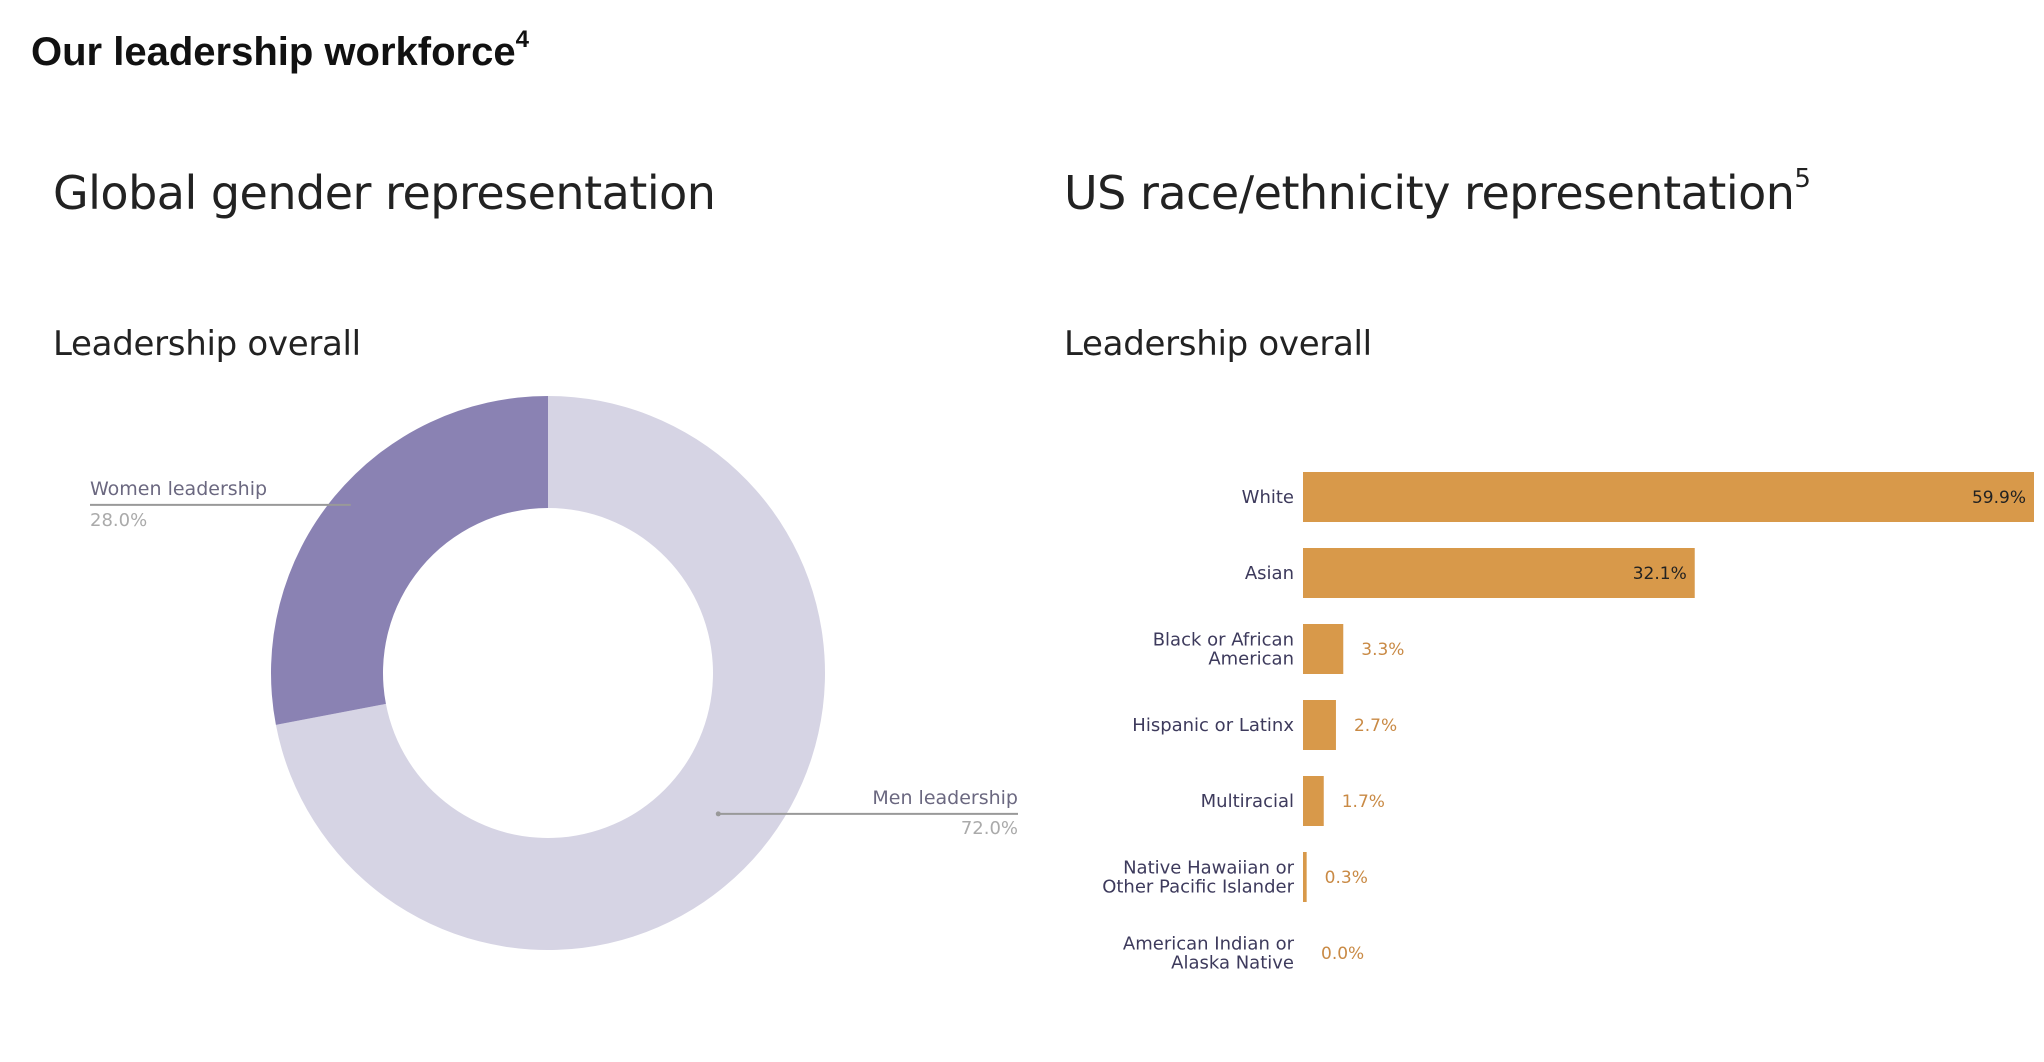 Image resolution: width=2044 pixels, height=1062 pixels. I want to click on bar-value-label: 1.7%, so click(1363, 802).